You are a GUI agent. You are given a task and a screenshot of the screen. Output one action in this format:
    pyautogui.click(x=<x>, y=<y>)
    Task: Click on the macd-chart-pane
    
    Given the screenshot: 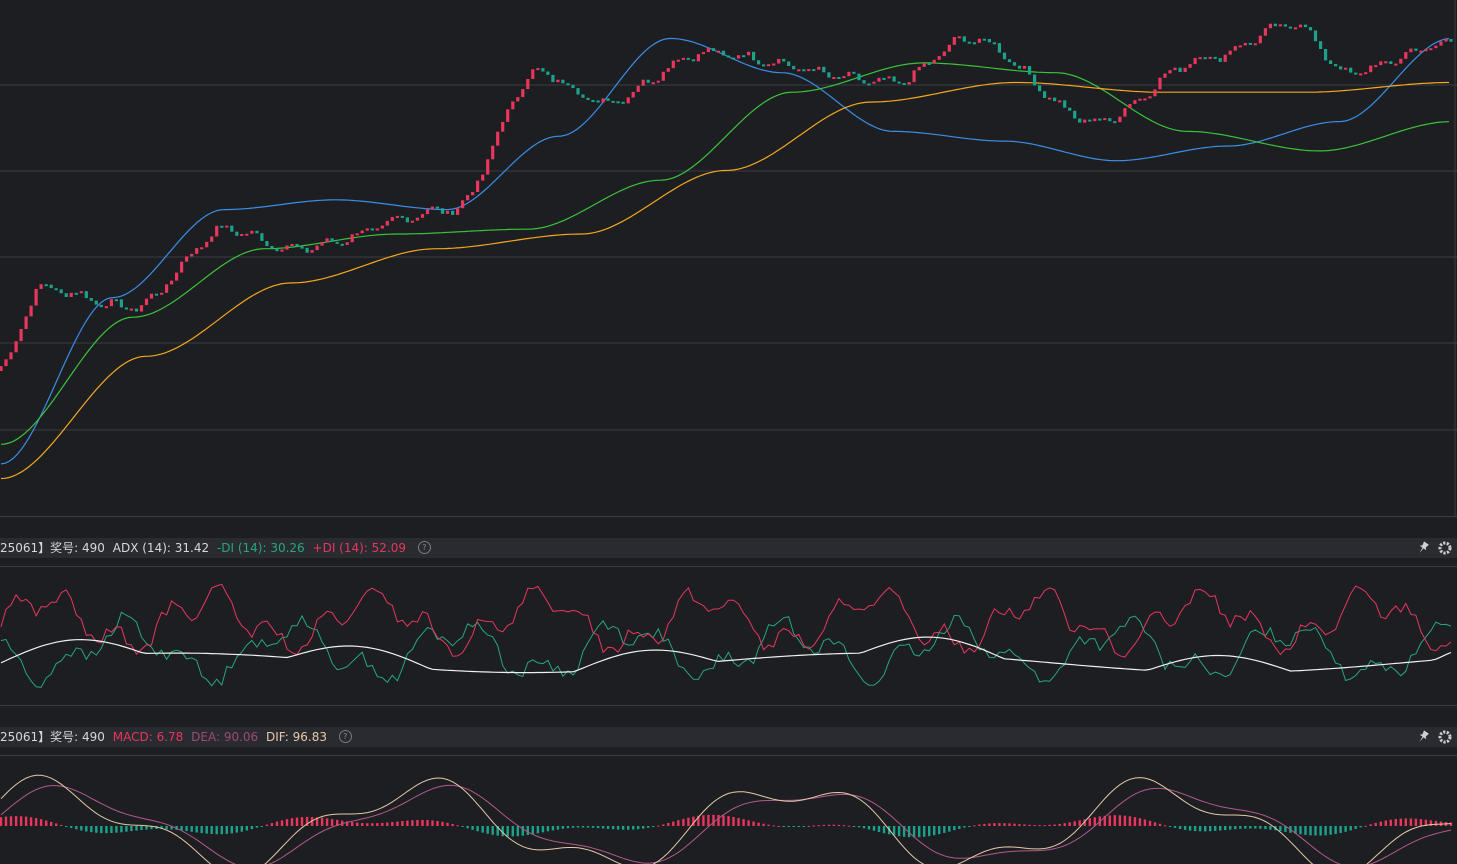 What is the action you would take?
    pyautogui.click(x=728, y=810)
    